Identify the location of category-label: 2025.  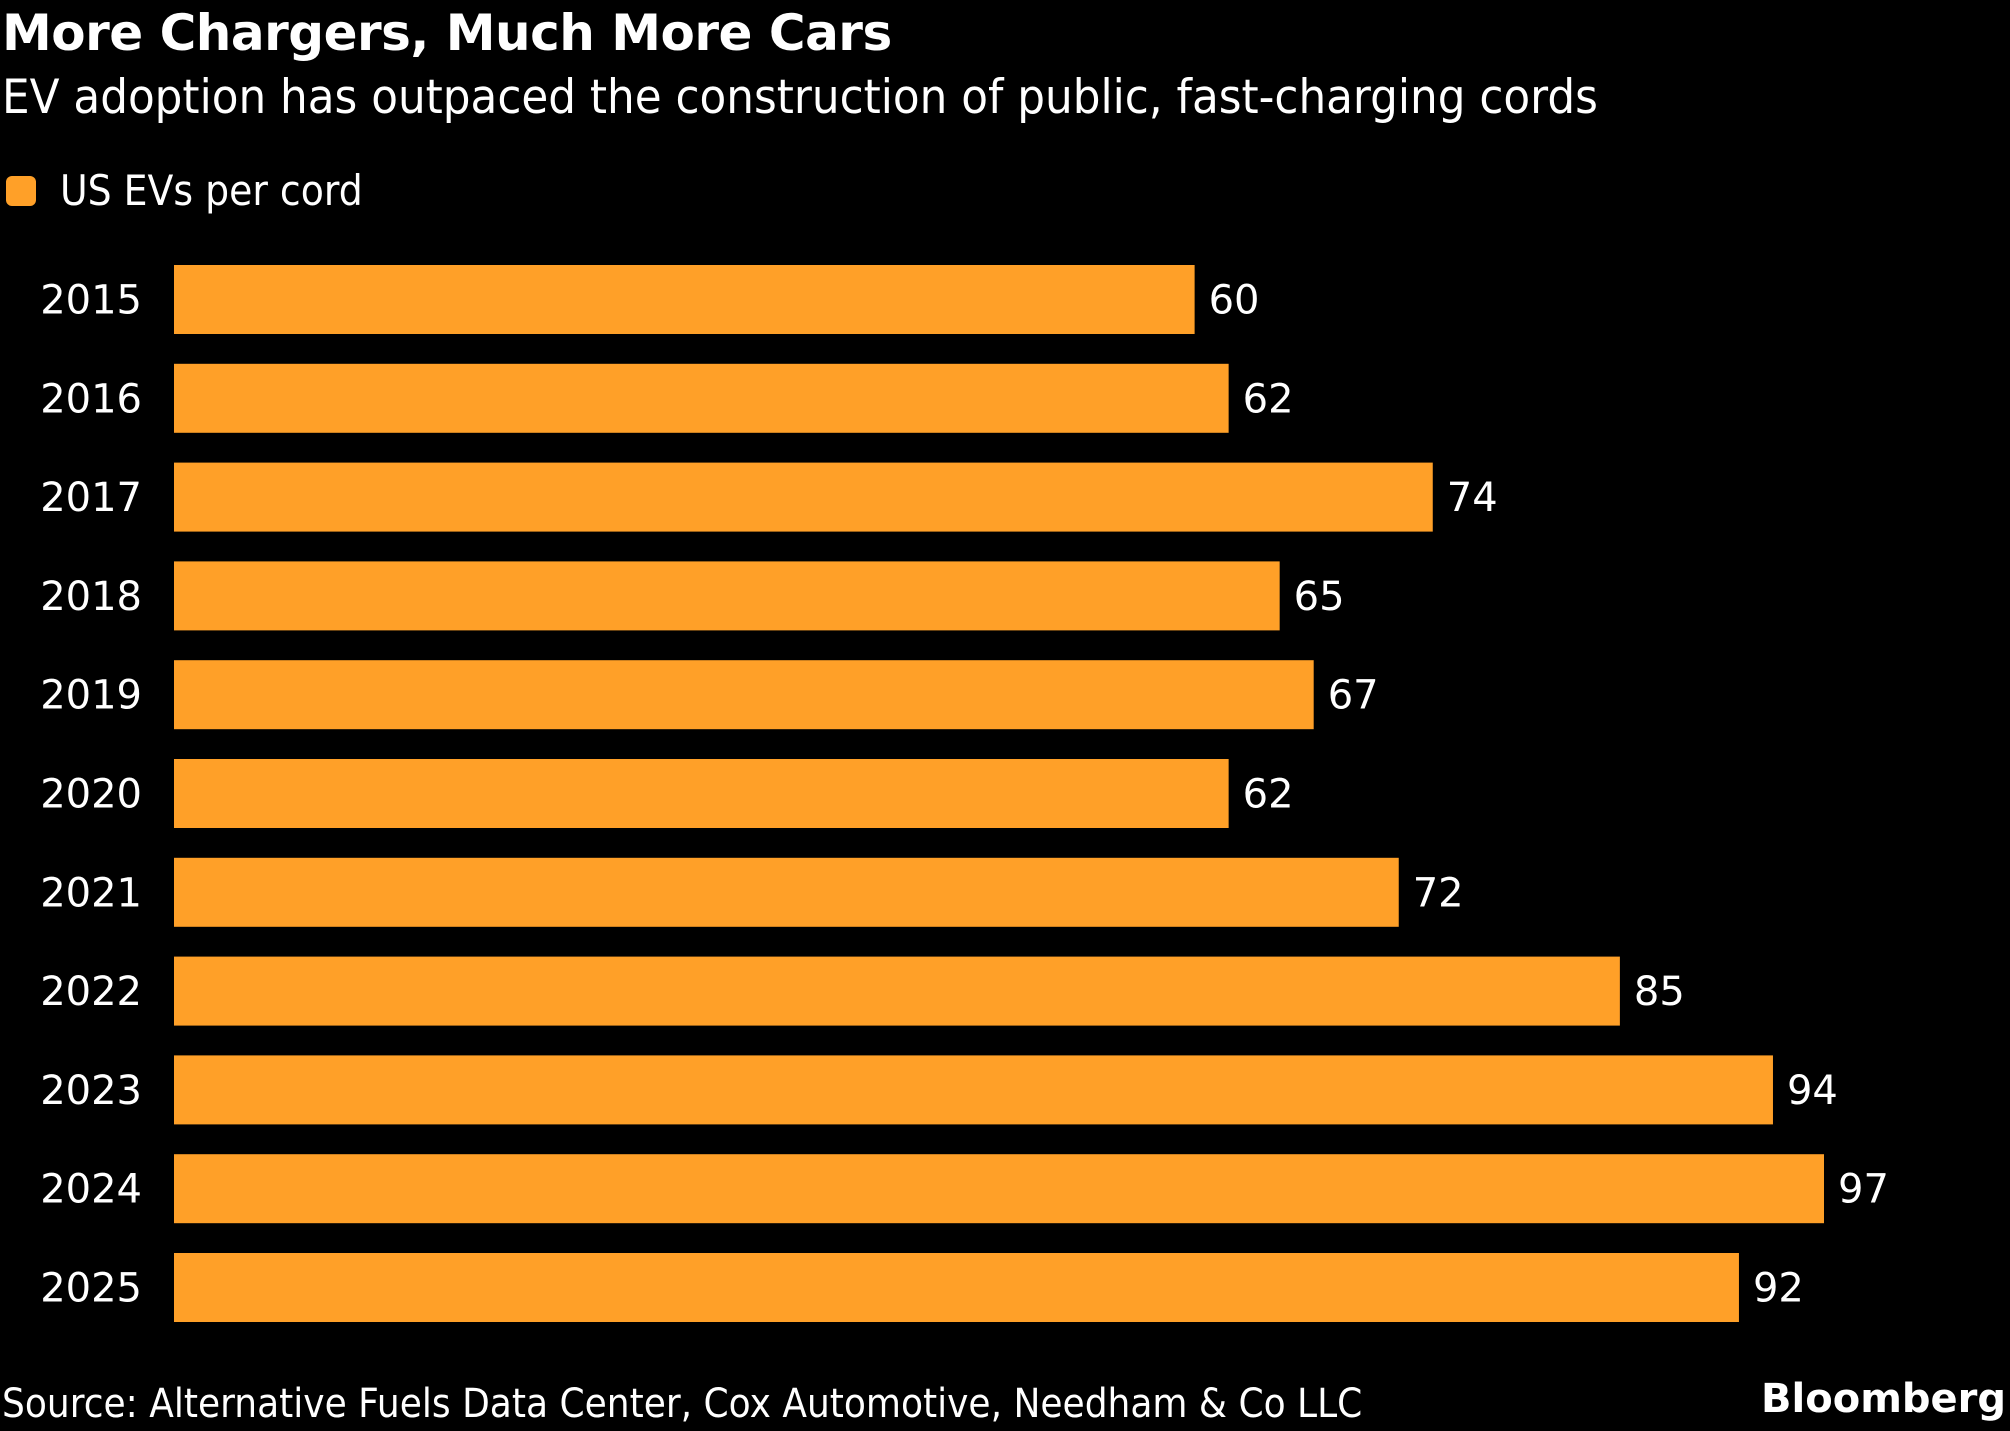
(91, 1289).